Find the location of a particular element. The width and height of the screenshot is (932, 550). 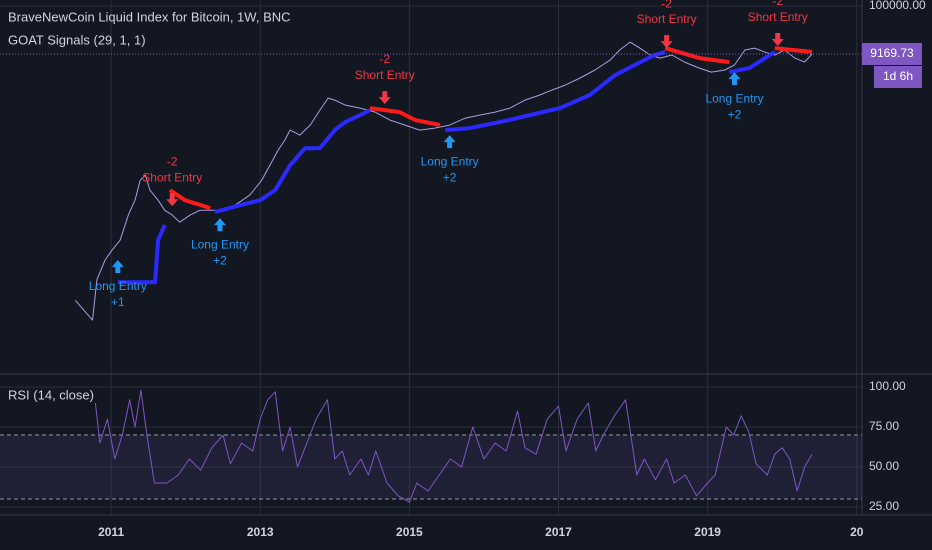

x-tick-label: 20 is located at coordinates (857, 532).